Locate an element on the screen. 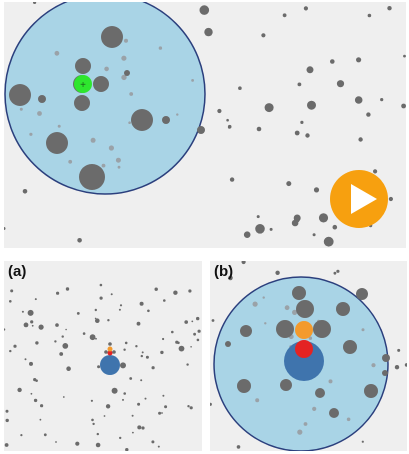 The height and width of the screenshot is (454, 409). player-cell-red is located at coordinates (304, 349).